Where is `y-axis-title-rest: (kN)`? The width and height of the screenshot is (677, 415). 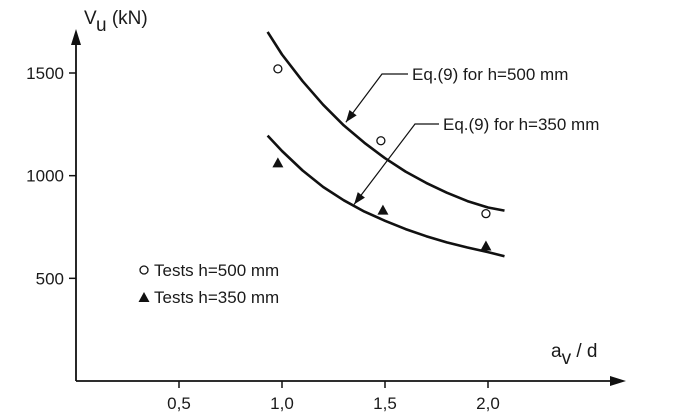 y-axis-title-rest: (kN) is located at coordinates (127, 18).